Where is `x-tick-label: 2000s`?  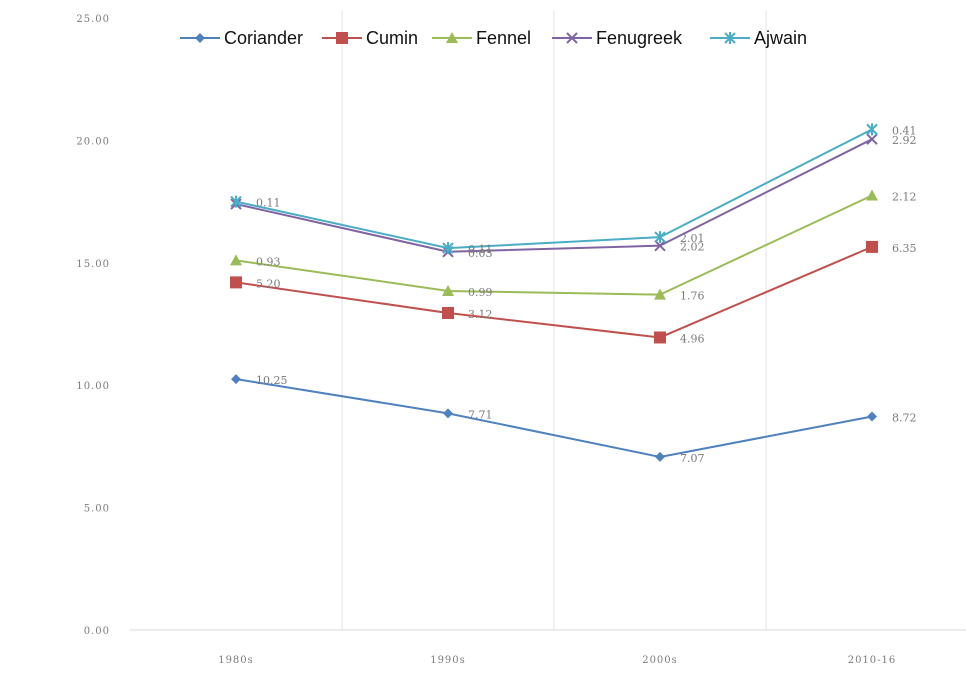
x-tick-label: 2000s is located at coordinates (660, 660).